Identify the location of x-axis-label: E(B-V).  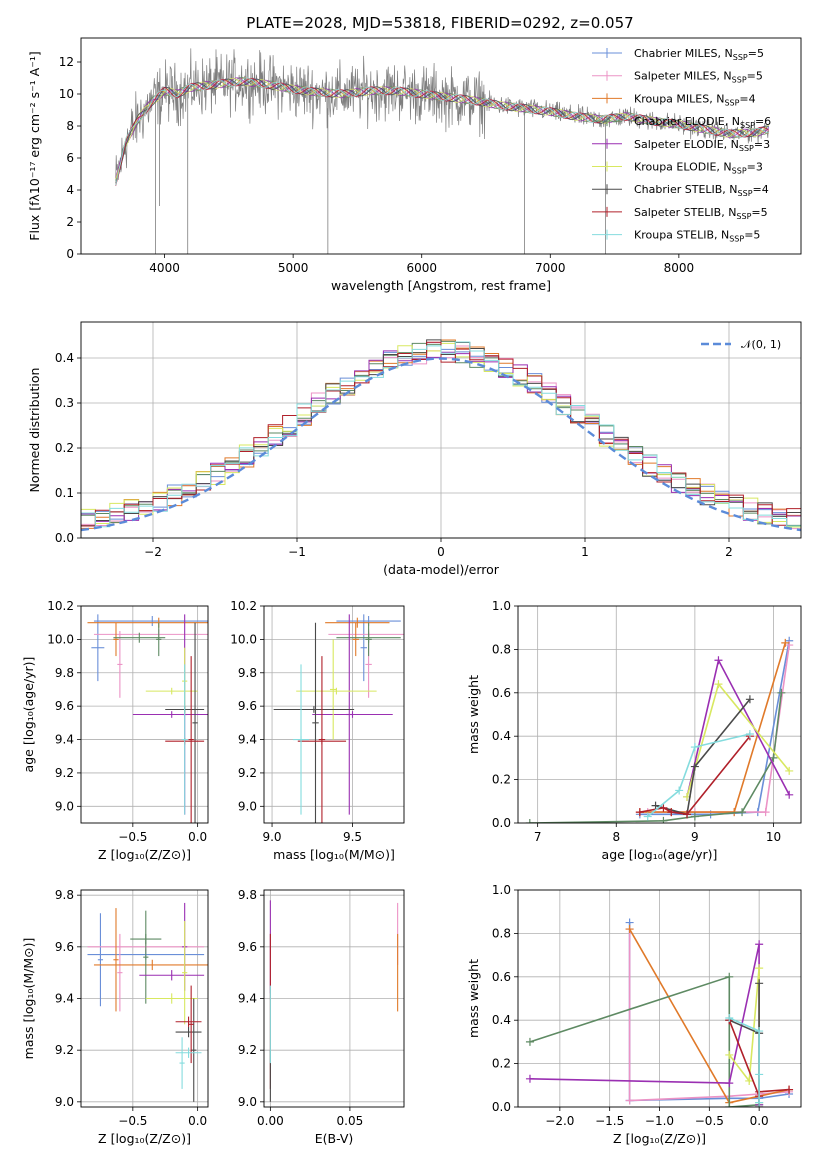
(334, 1138).